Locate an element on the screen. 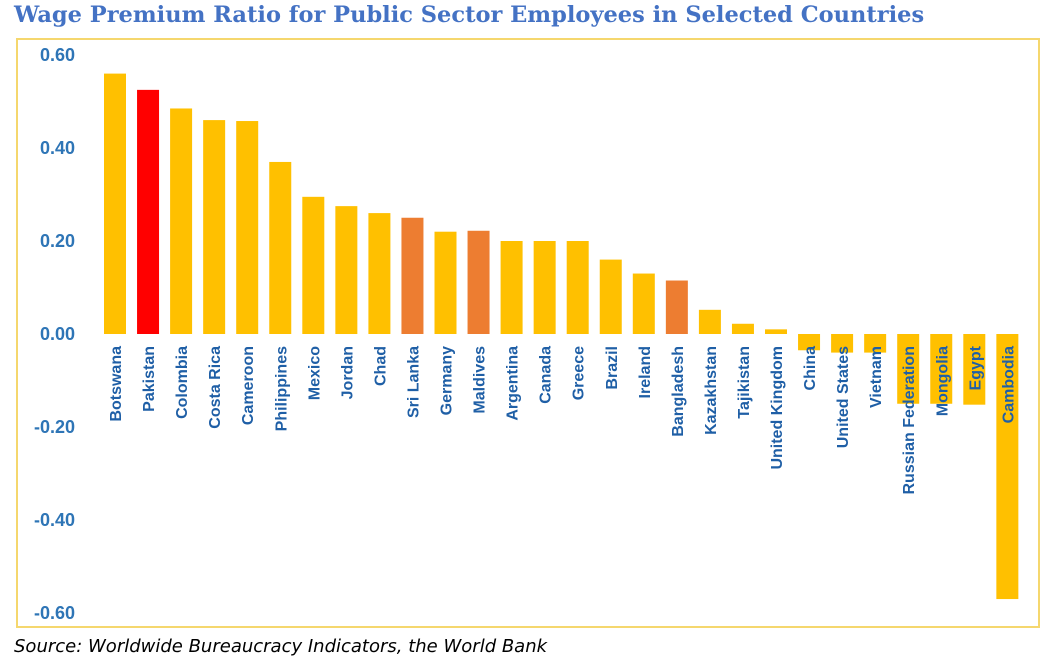  category-label: Egypt is located at coordinates (975, 367).